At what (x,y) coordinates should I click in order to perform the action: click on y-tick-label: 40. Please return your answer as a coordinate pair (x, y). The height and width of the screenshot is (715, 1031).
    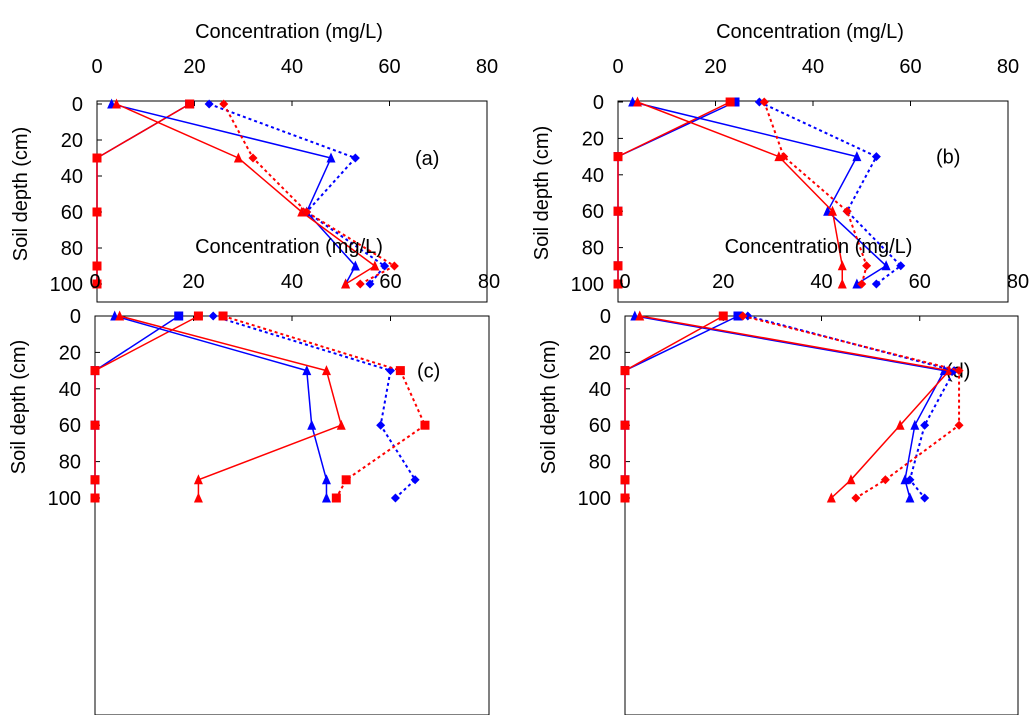
    Looking at the image, I should click on (593, 176).